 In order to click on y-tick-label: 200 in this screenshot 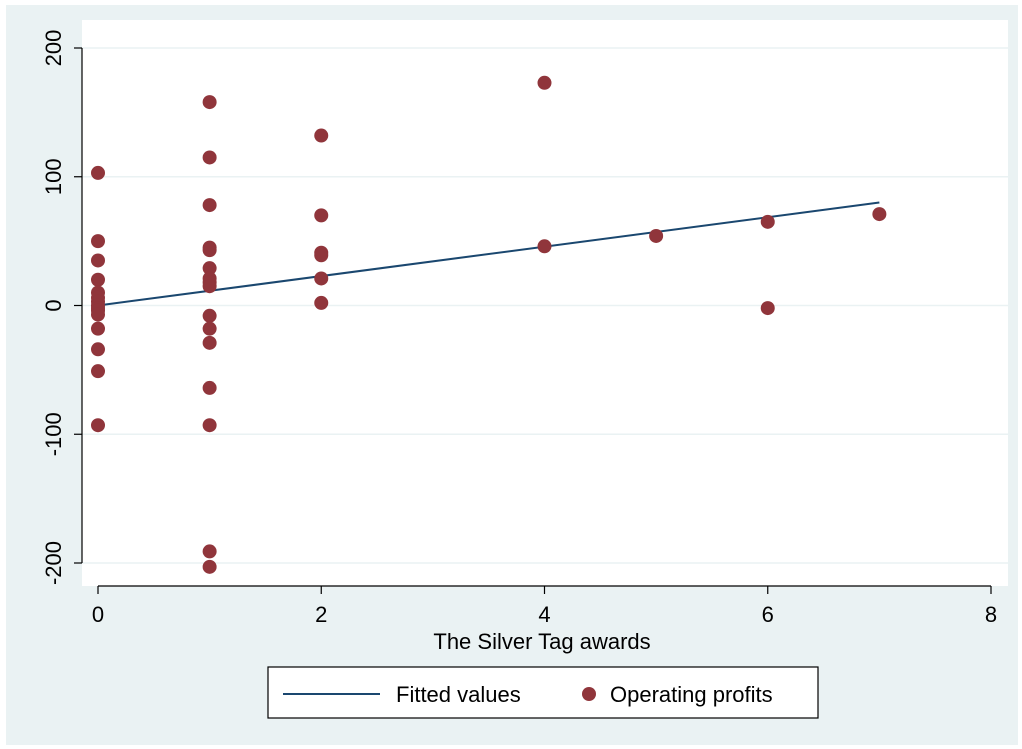, I will do `click(53, 48)`.